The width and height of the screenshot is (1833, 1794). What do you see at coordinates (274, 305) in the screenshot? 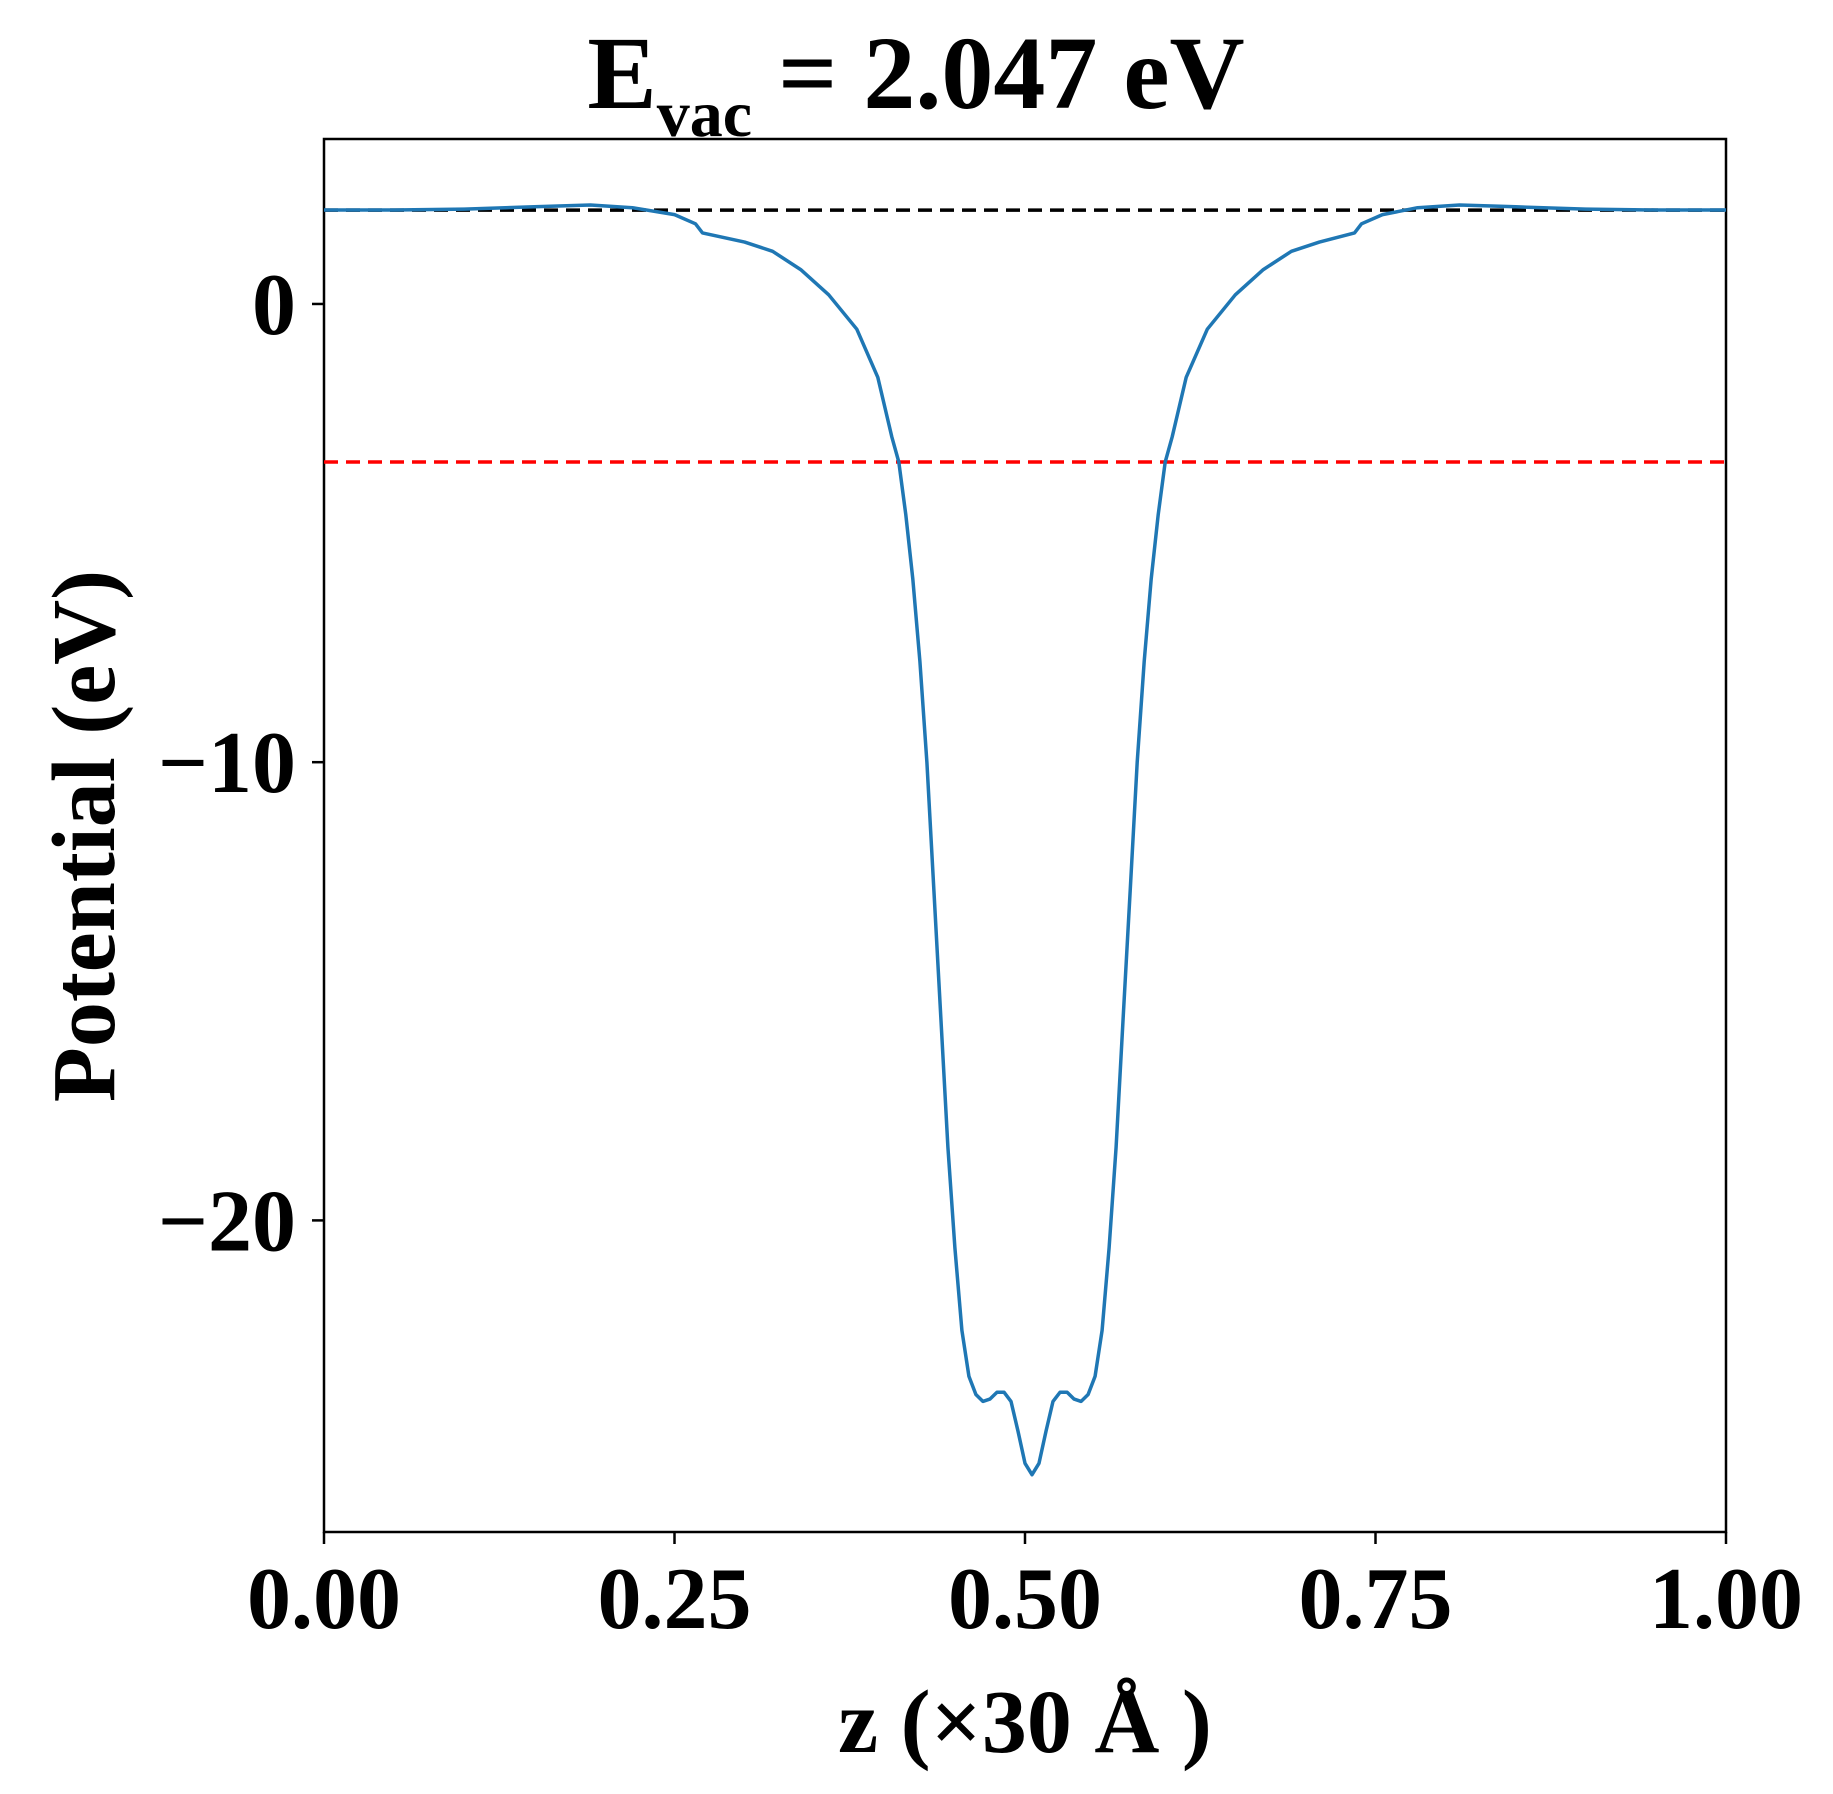
I see `y-tick-label: 0` at bounding box center [274, 305].